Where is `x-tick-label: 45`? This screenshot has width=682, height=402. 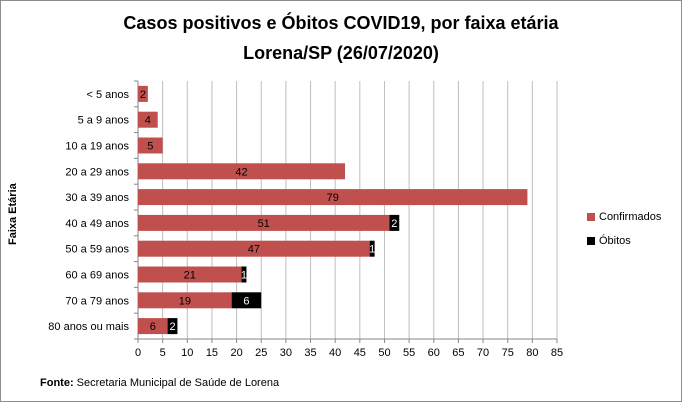
x-tick-label: 45 is located at coordinates (360, 353).